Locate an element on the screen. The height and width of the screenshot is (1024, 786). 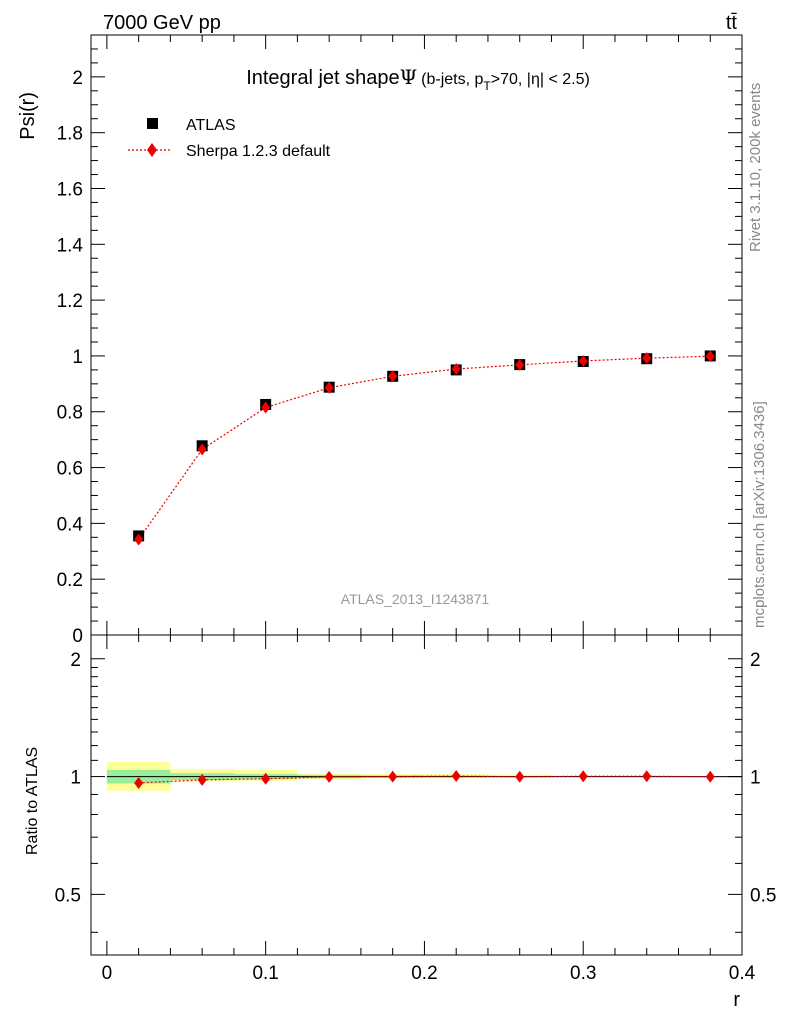
plot-title-subscript: T is located at coordinates (487, 86).